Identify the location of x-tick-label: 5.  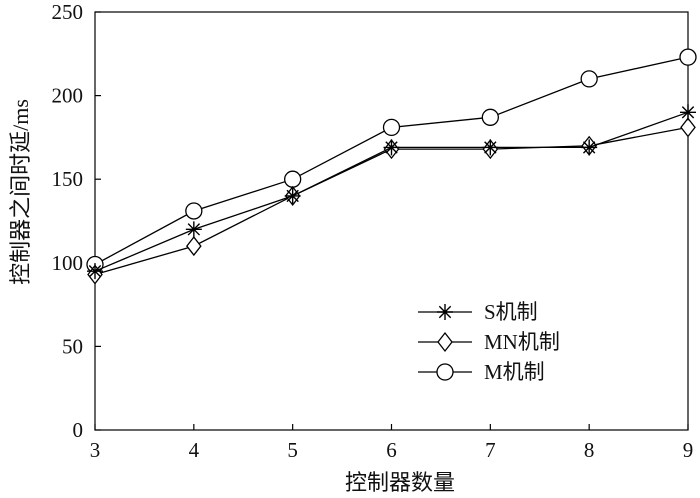
(292, 450).